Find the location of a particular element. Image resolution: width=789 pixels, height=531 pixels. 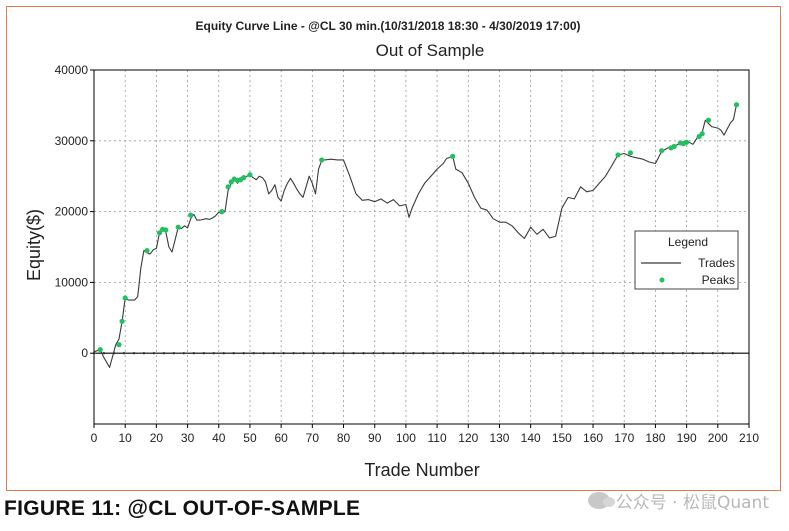

x-tick-label: 60 is located at coordinates (281, 438).